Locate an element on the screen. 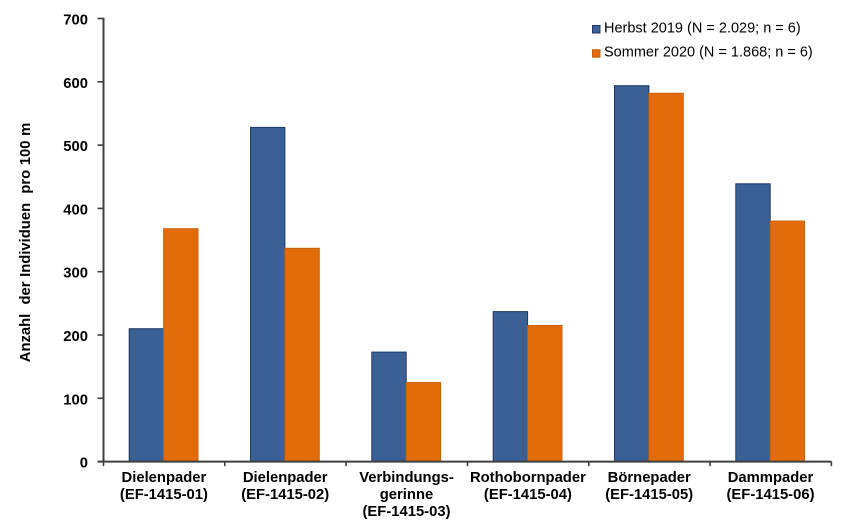  svg-text:Anzahl der Individuen pro 10: Anzahl der Individuen pro 100 m is located at coordinates (26, 242).